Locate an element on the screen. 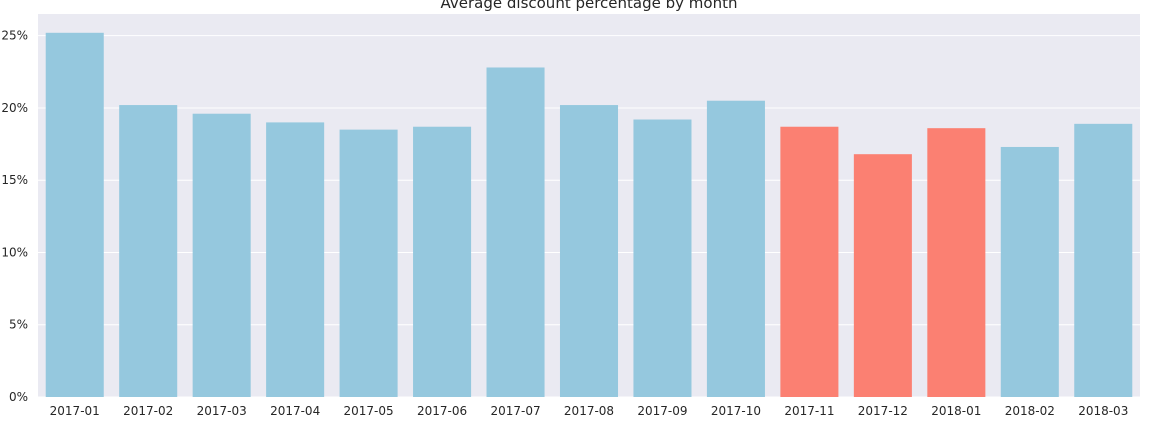 Image resolution: width=1152 pixels, height=432 pixels. y-axis: 0% 5% 10% 15% 20% 25% is located at coordinates (14, 216).